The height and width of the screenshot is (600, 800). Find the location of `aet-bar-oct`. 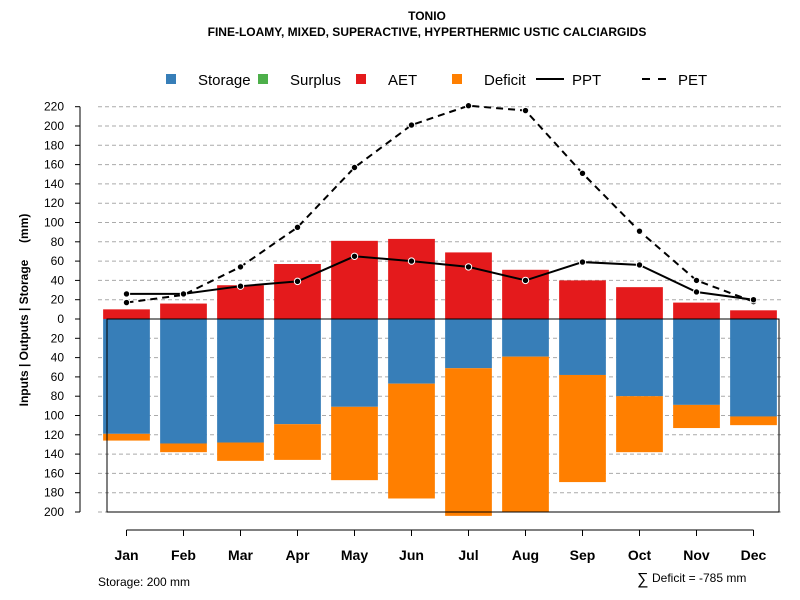

aet-bar-oct is located at coordinates (639, 303).